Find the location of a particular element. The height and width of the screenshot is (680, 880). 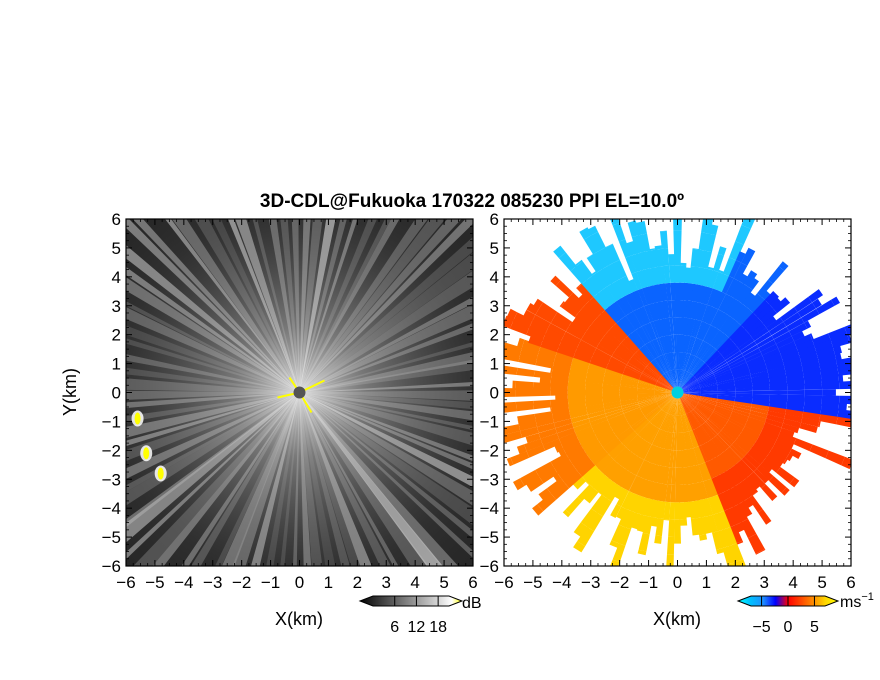

velocity-colorbar-ticks: −5 0 5 is located at coordinates (785, 616).